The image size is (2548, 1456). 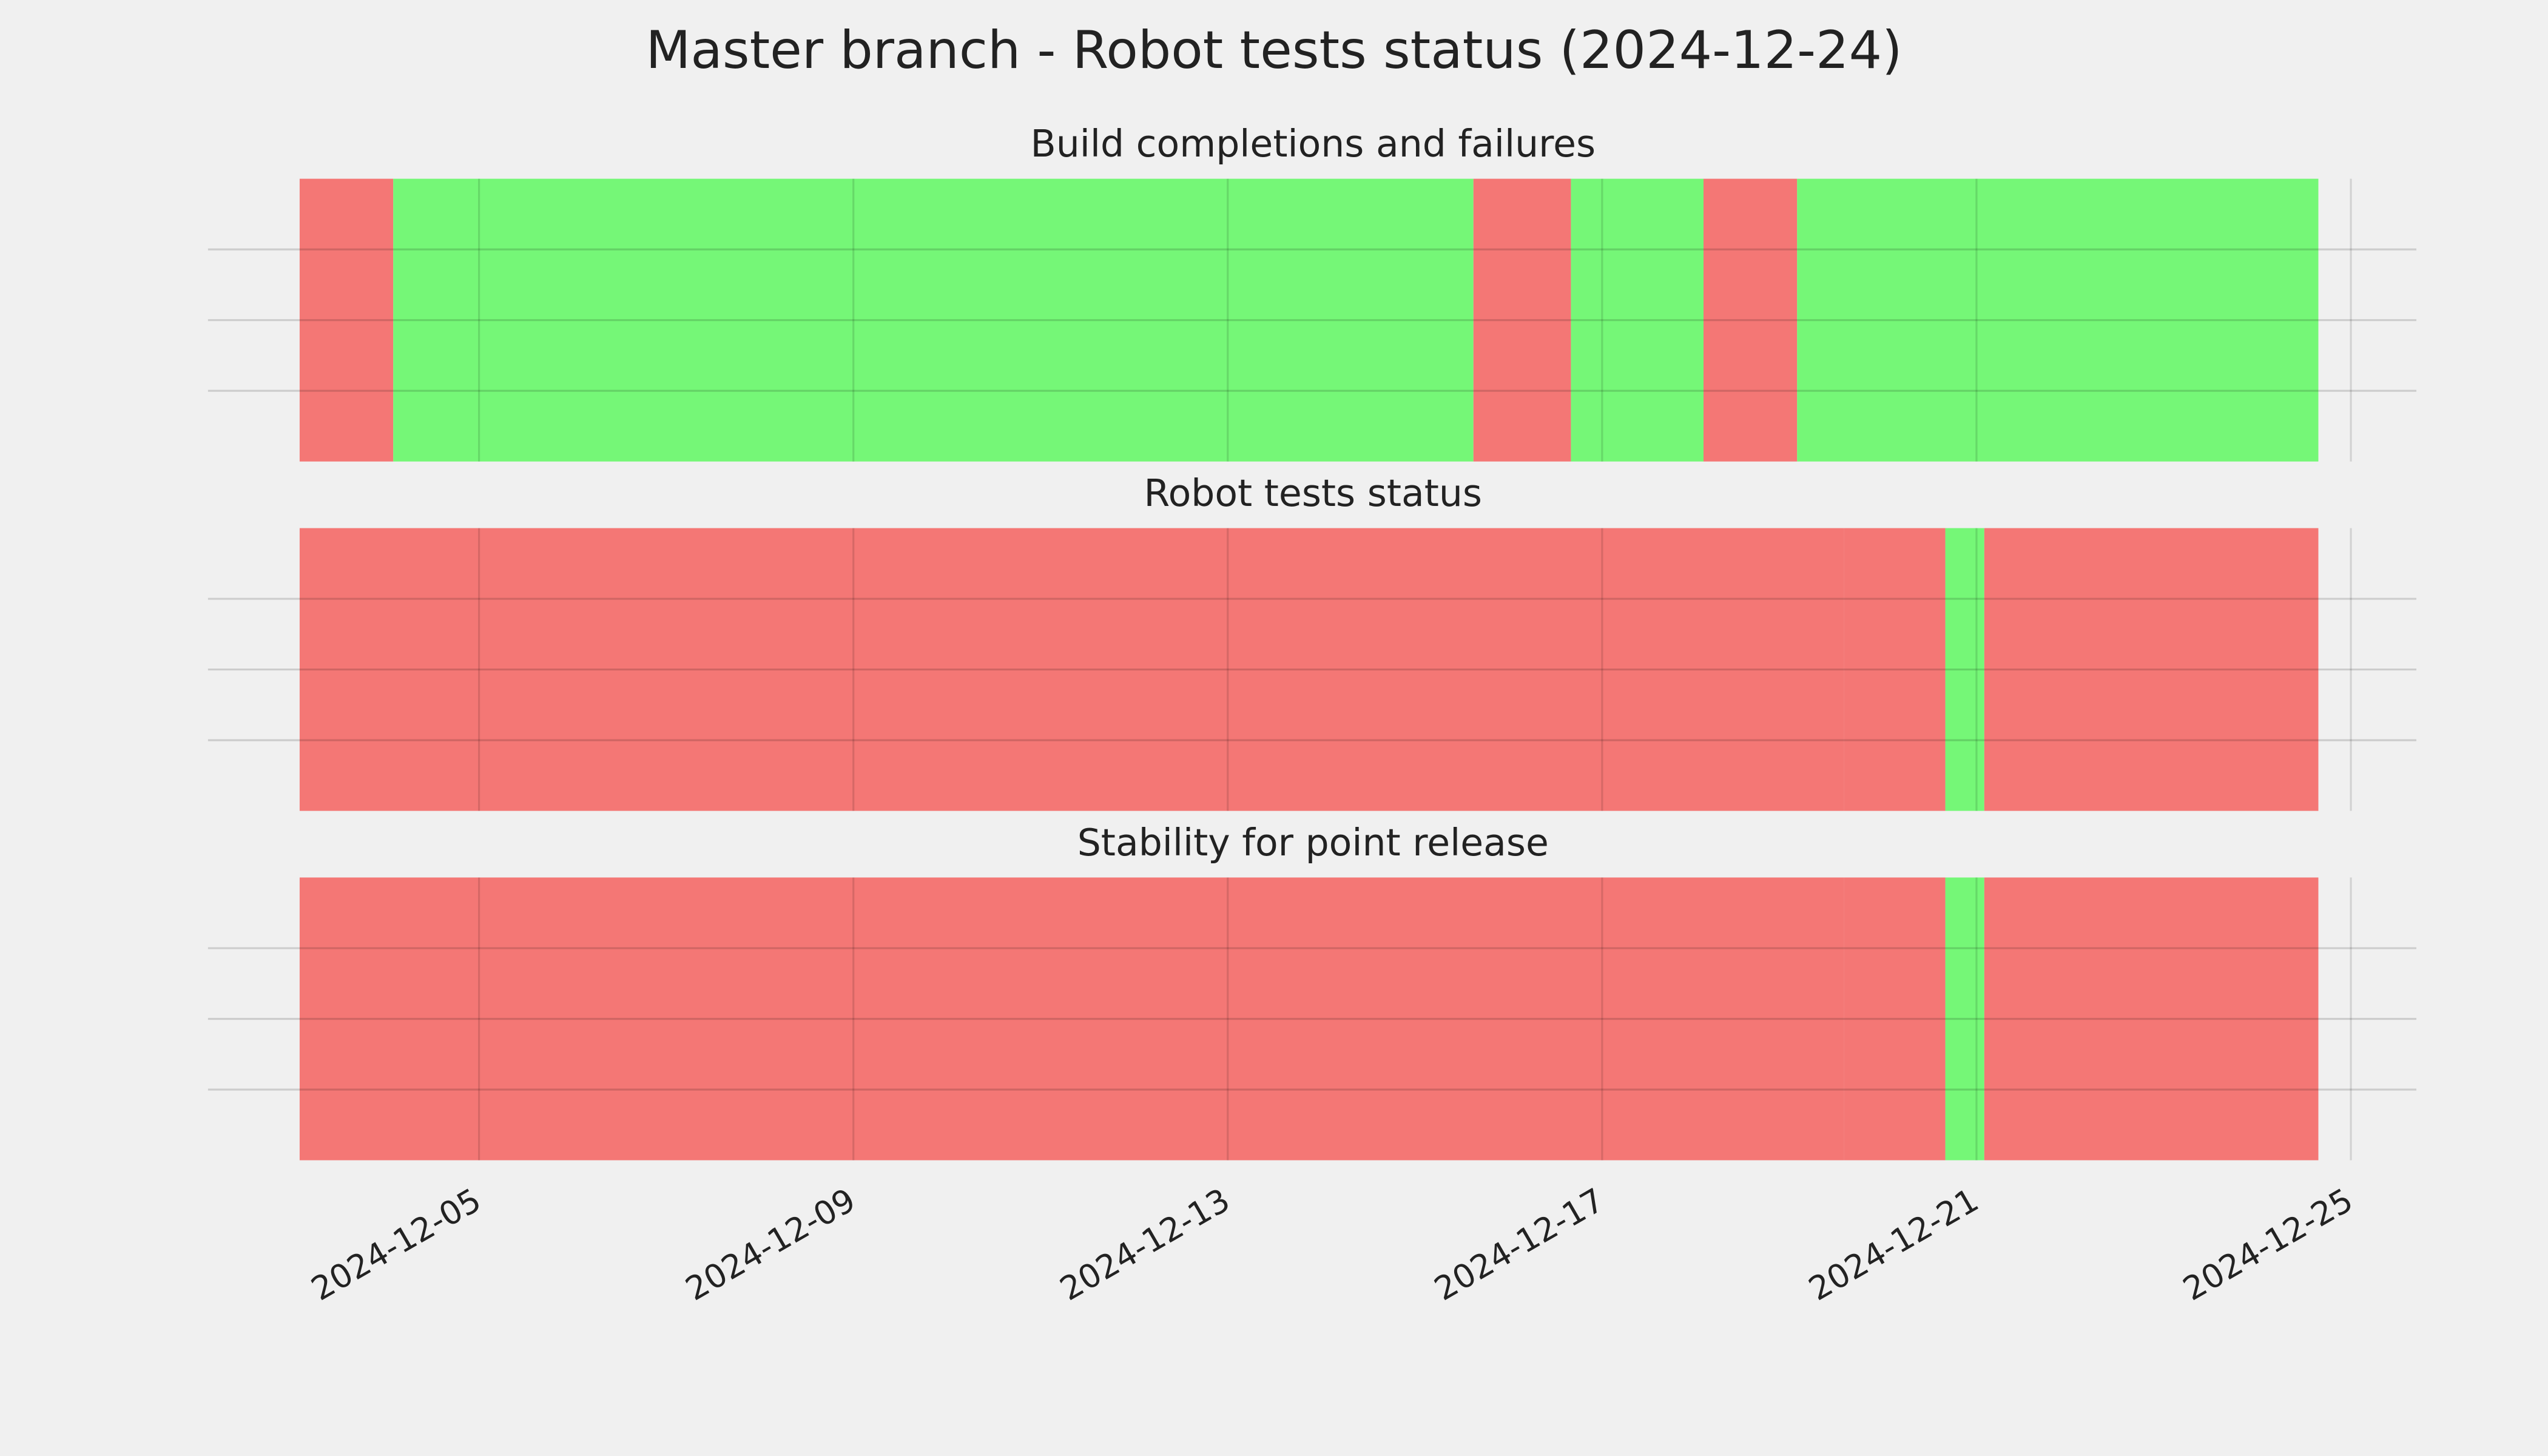 What do you see at coordinates (1313, 842) in the screenshot?
I see `subplot-title: Stability for point release` at bounding box center [1313, 842].